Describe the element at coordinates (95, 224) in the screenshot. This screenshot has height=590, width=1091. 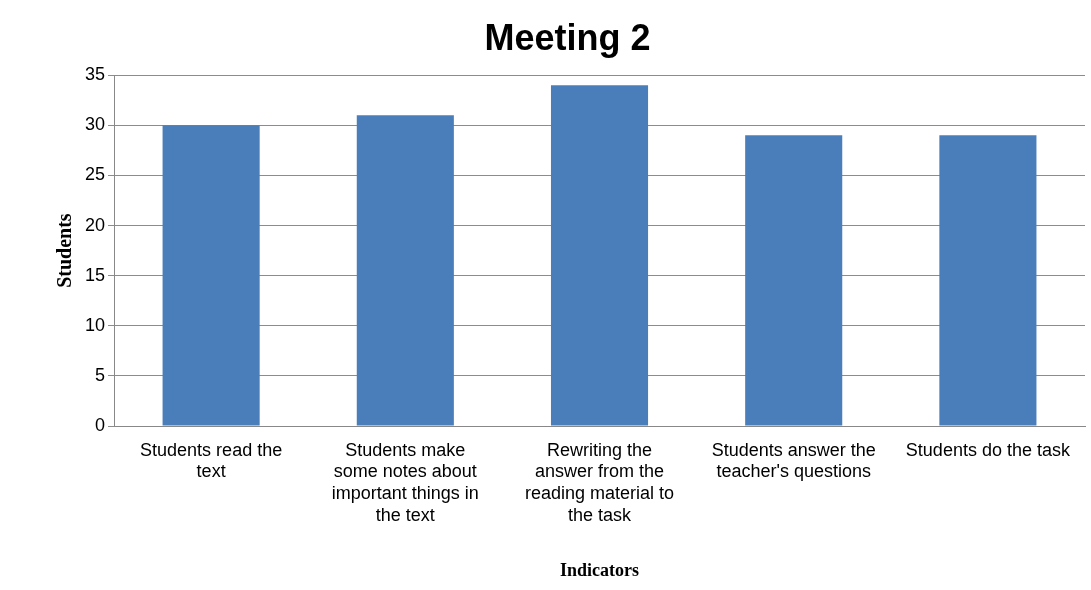
I see `y-tick-label: 20` at that location.